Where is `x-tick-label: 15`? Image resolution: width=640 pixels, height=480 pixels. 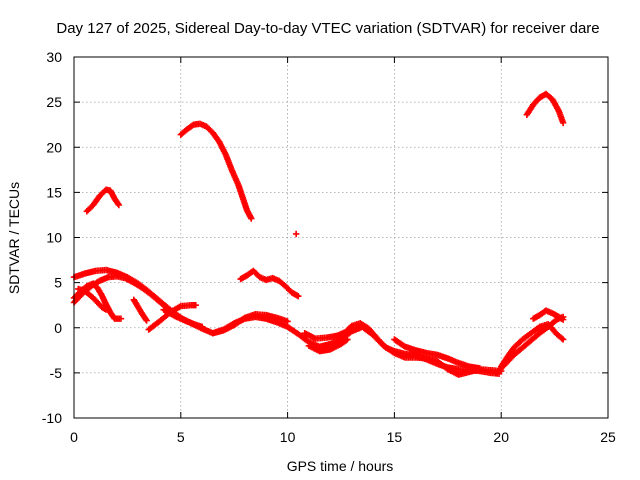
x-tick-label: 15 is located at coordinates (395, 437).